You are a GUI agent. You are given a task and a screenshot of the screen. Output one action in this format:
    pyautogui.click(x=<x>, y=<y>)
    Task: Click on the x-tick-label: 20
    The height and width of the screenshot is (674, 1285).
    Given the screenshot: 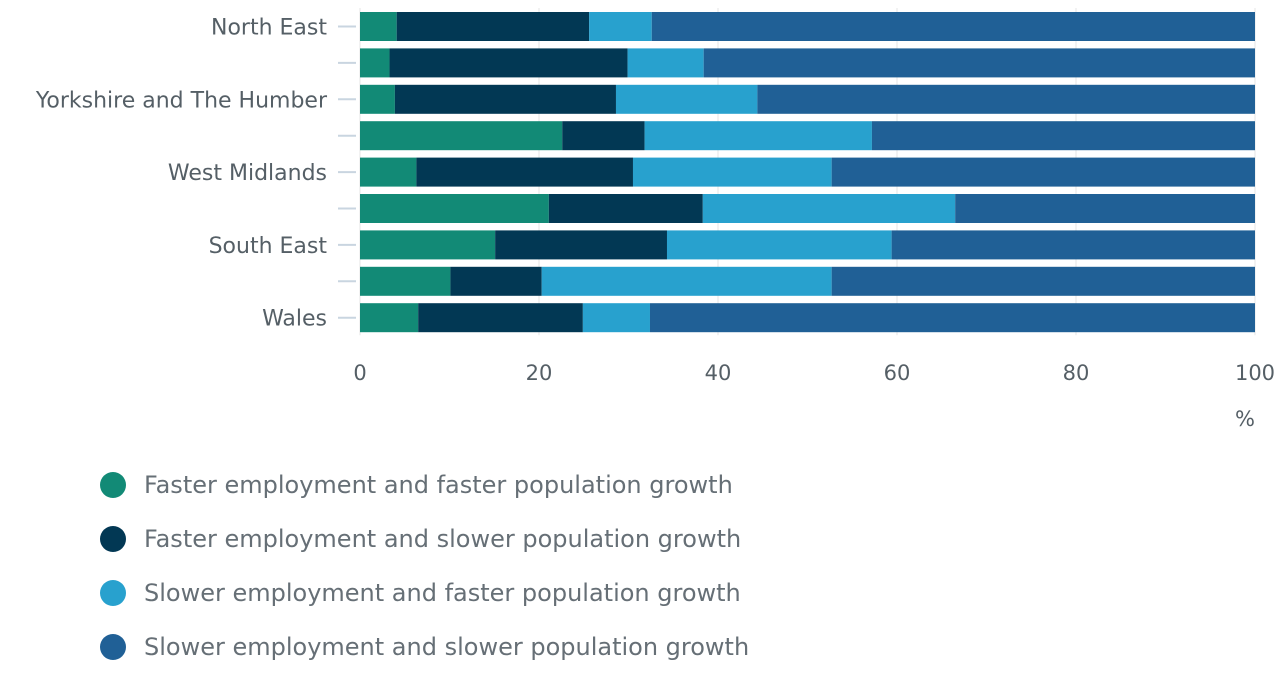 What is the action you would take?
    pyautogui.click(x=539, y=373)
    